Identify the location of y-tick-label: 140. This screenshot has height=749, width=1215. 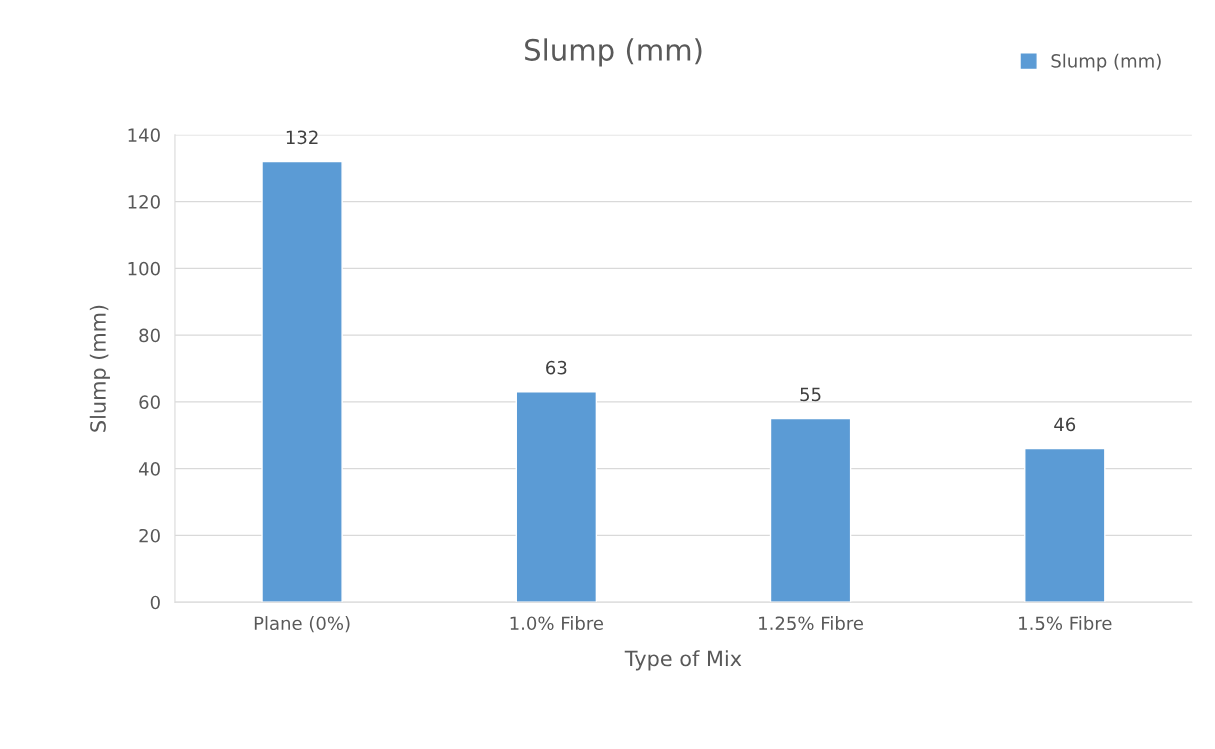
(144, 135).